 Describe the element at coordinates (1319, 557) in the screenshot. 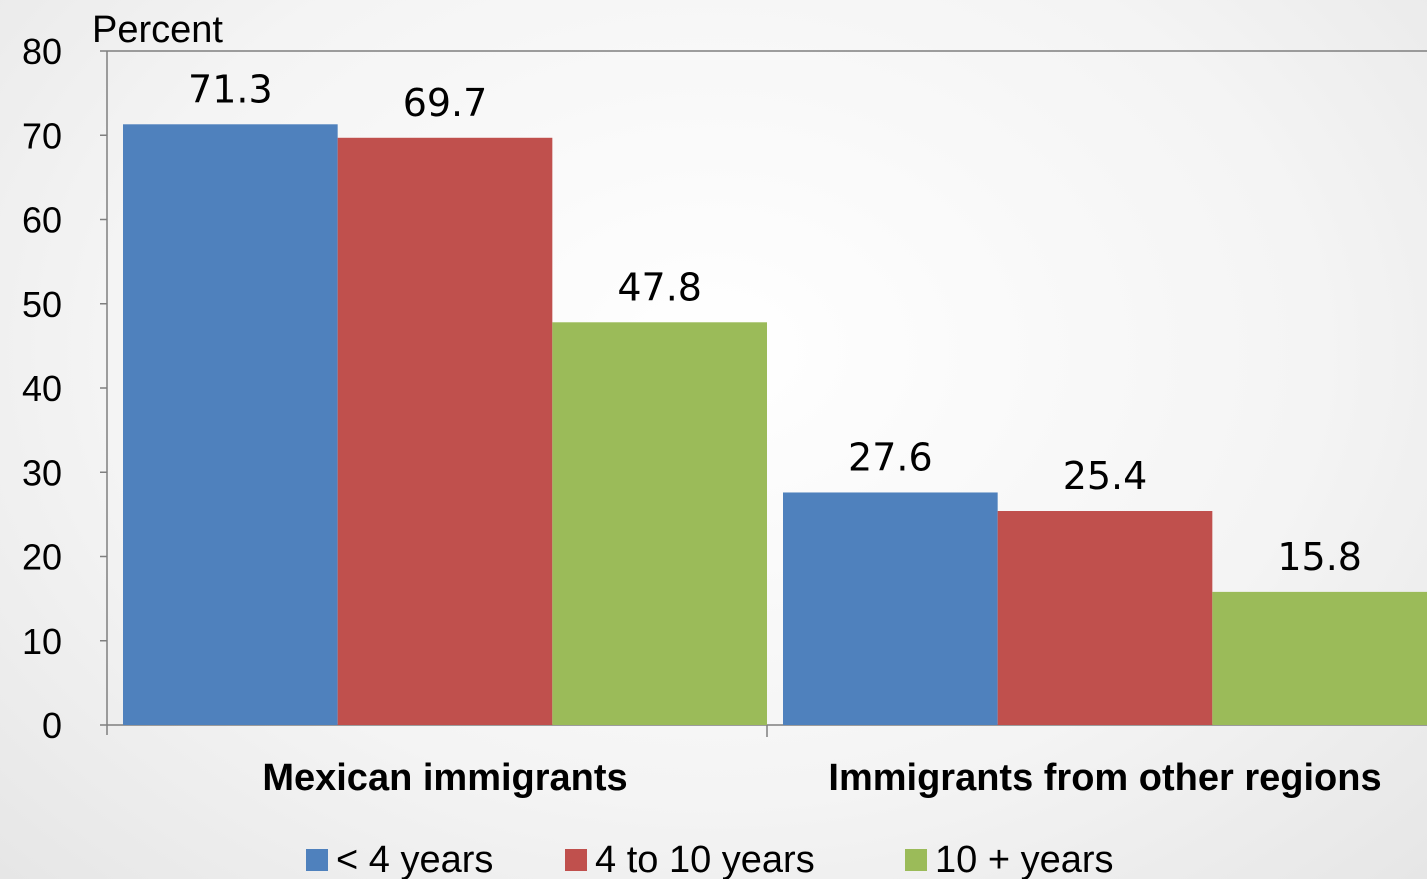

I see `data-label: 15.8` at that location.